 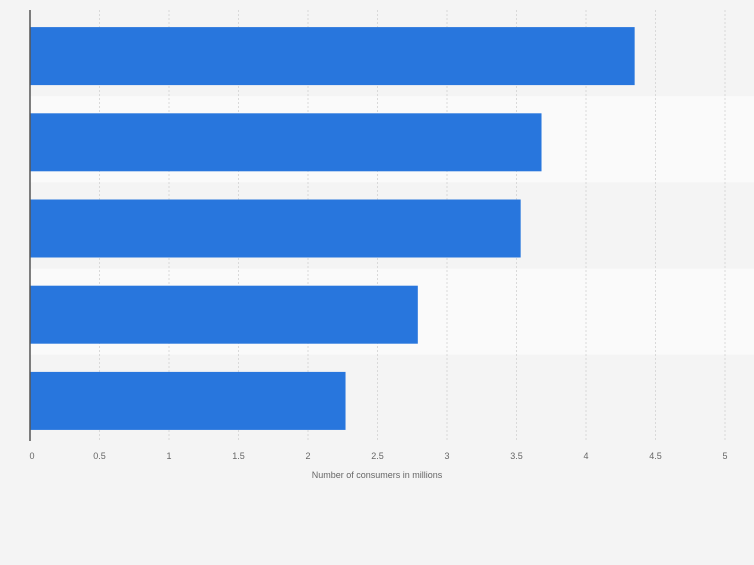 I want to click on x-tick-label: 2.5, so click(x=377, y=456).